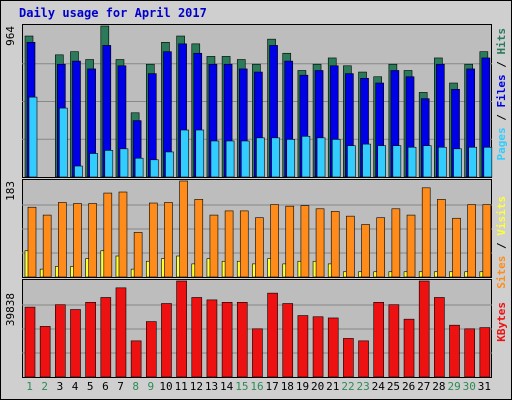  Describe the element at coordinates (90, 386) in the screenshot. I see `day-label-5: 5` at that location.